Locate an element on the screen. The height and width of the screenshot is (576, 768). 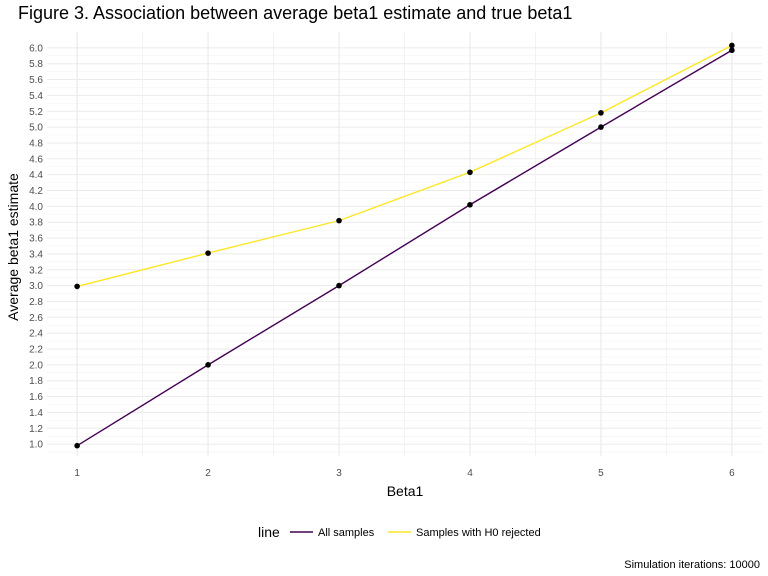
y-tick-label: 1.8 is located at coordinates (36, 381).